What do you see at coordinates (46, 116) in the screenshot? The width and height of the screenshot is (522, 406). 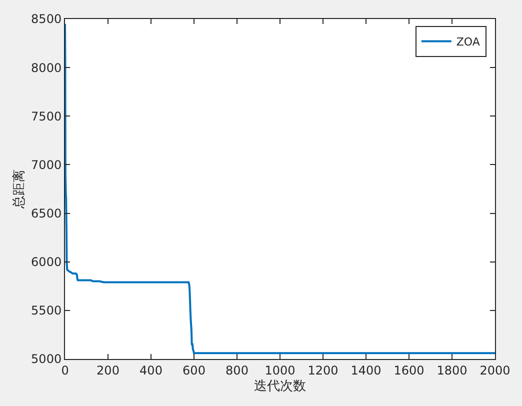 I see `y-tick-label: 7500` at bounding box center [46, 116].